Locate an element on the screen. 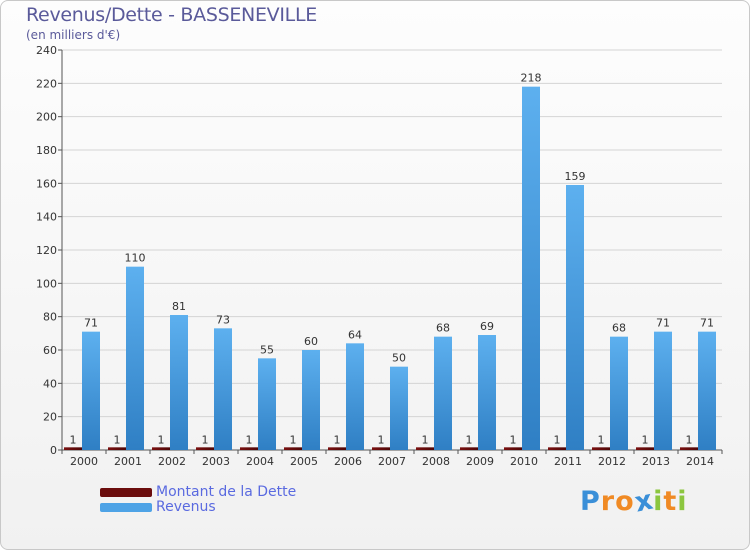 This screenshot has height=550, width=750. legend-swatch-revenus is located at coordinates (126, 507).